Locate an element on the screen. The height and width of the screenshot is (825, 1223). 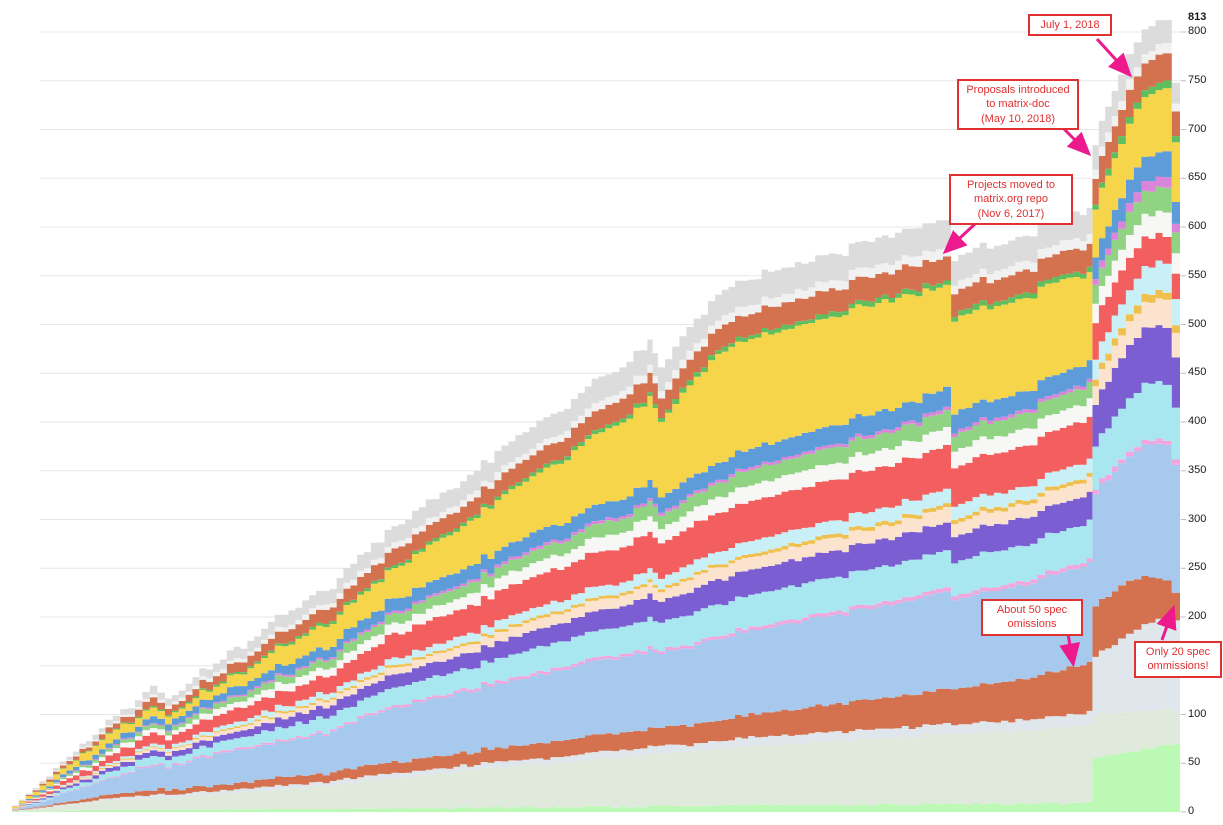
y-tick-label: 50 is located at coordinates (1194, 762).